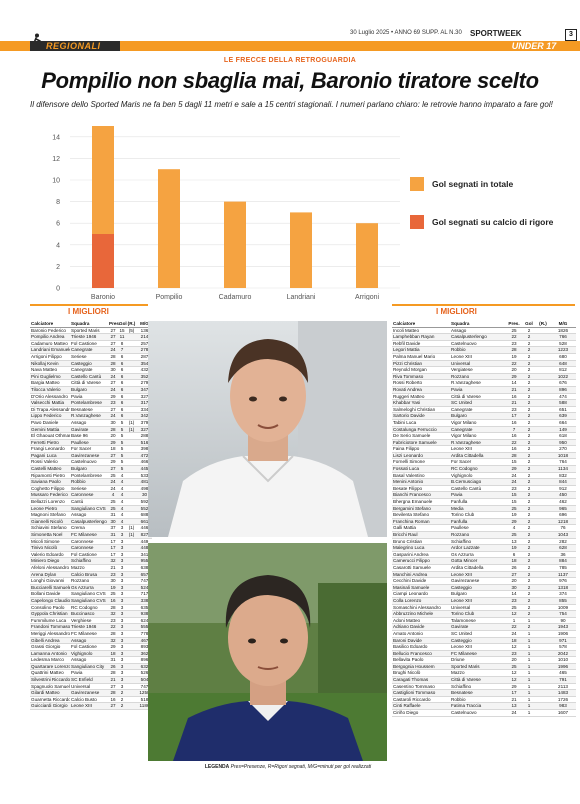 This screenshot has width=580, height=804. I want to click on left-table-cell: 257, so click(144, 344).